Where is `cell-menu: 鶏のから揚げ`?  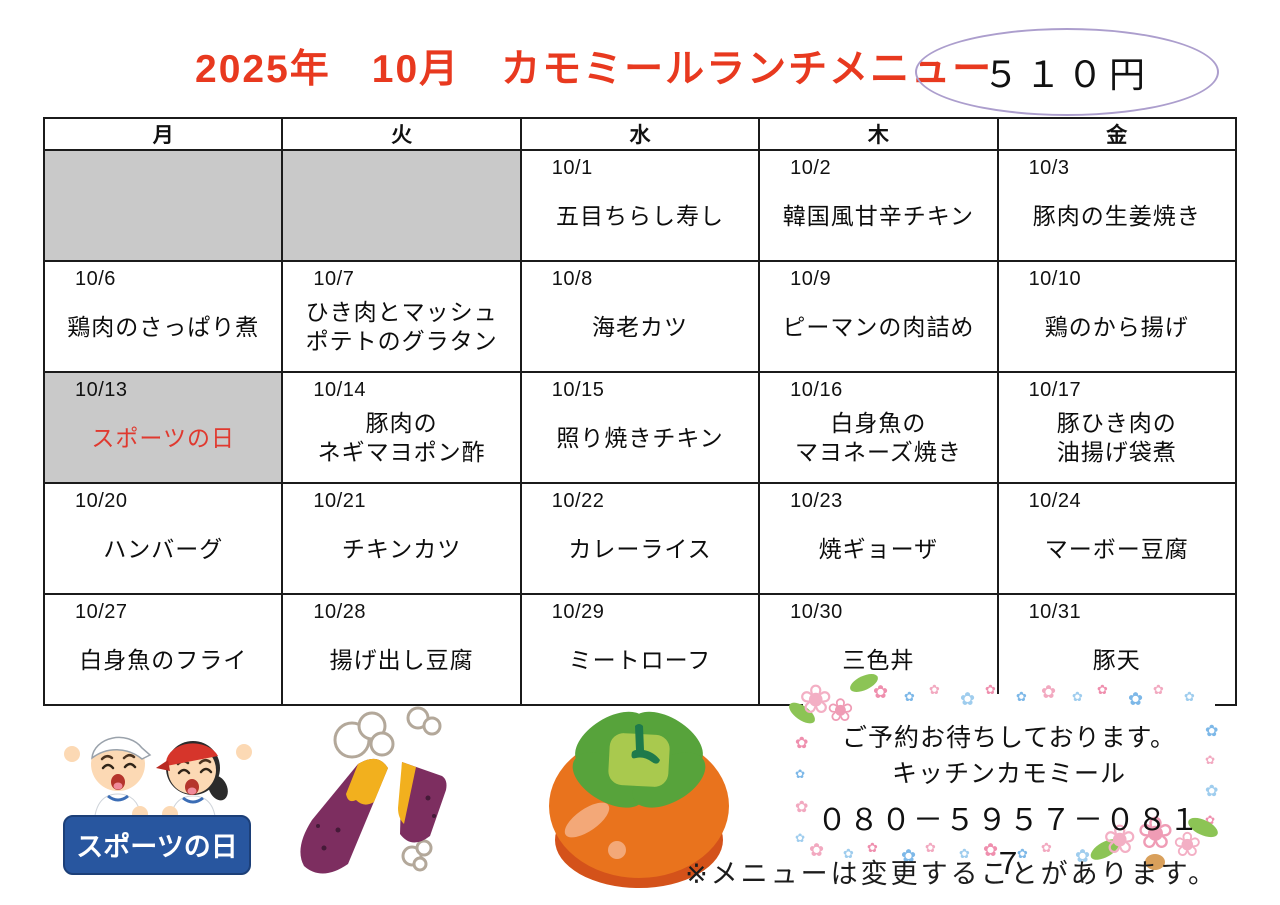 cell-menu: 鶏のから揚げ is located at coordinates (1116, 326).